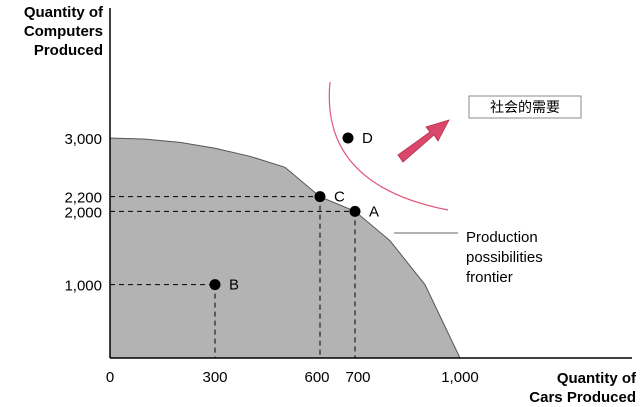  What do you see at coordinates (423, 141) in the screenshot?
I see `arrow-icon` at bounding box center [423, 141].